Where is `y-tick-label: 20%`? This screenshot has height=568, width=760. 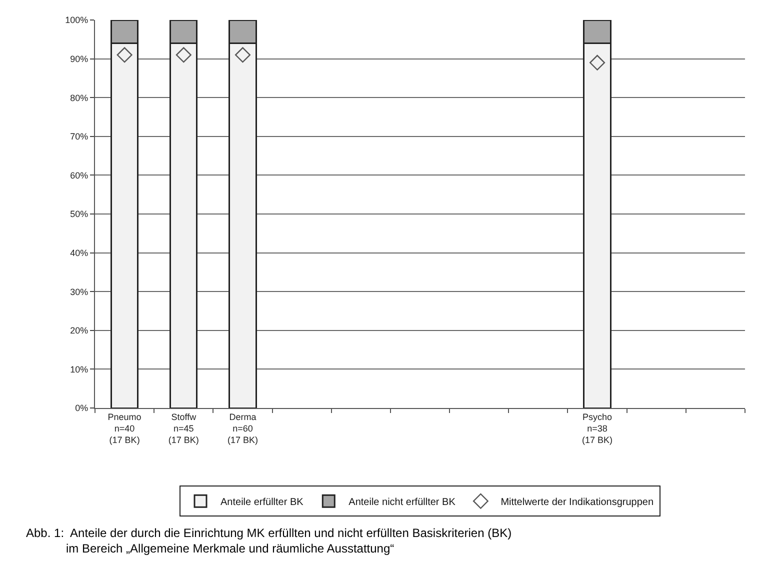 y-tick-label: 20% is located at coordinates (79, 331).